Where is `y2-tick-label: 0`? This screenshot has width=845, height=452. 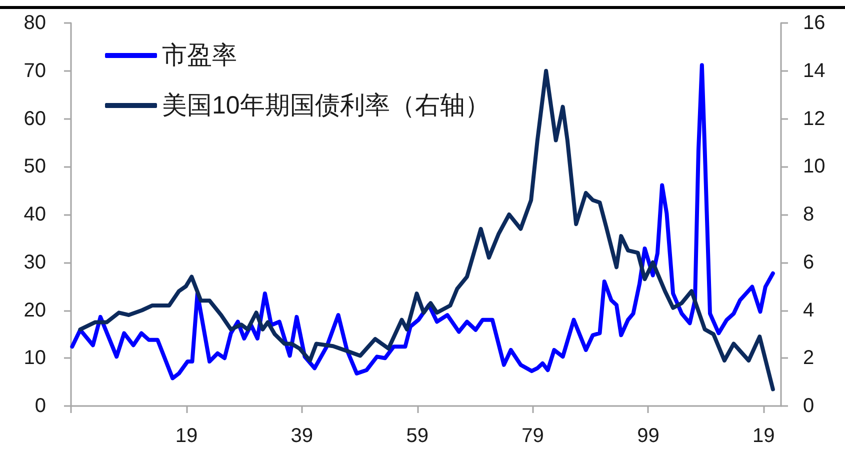
y2-tick-label: 0 is located at coordinates (808, 406).